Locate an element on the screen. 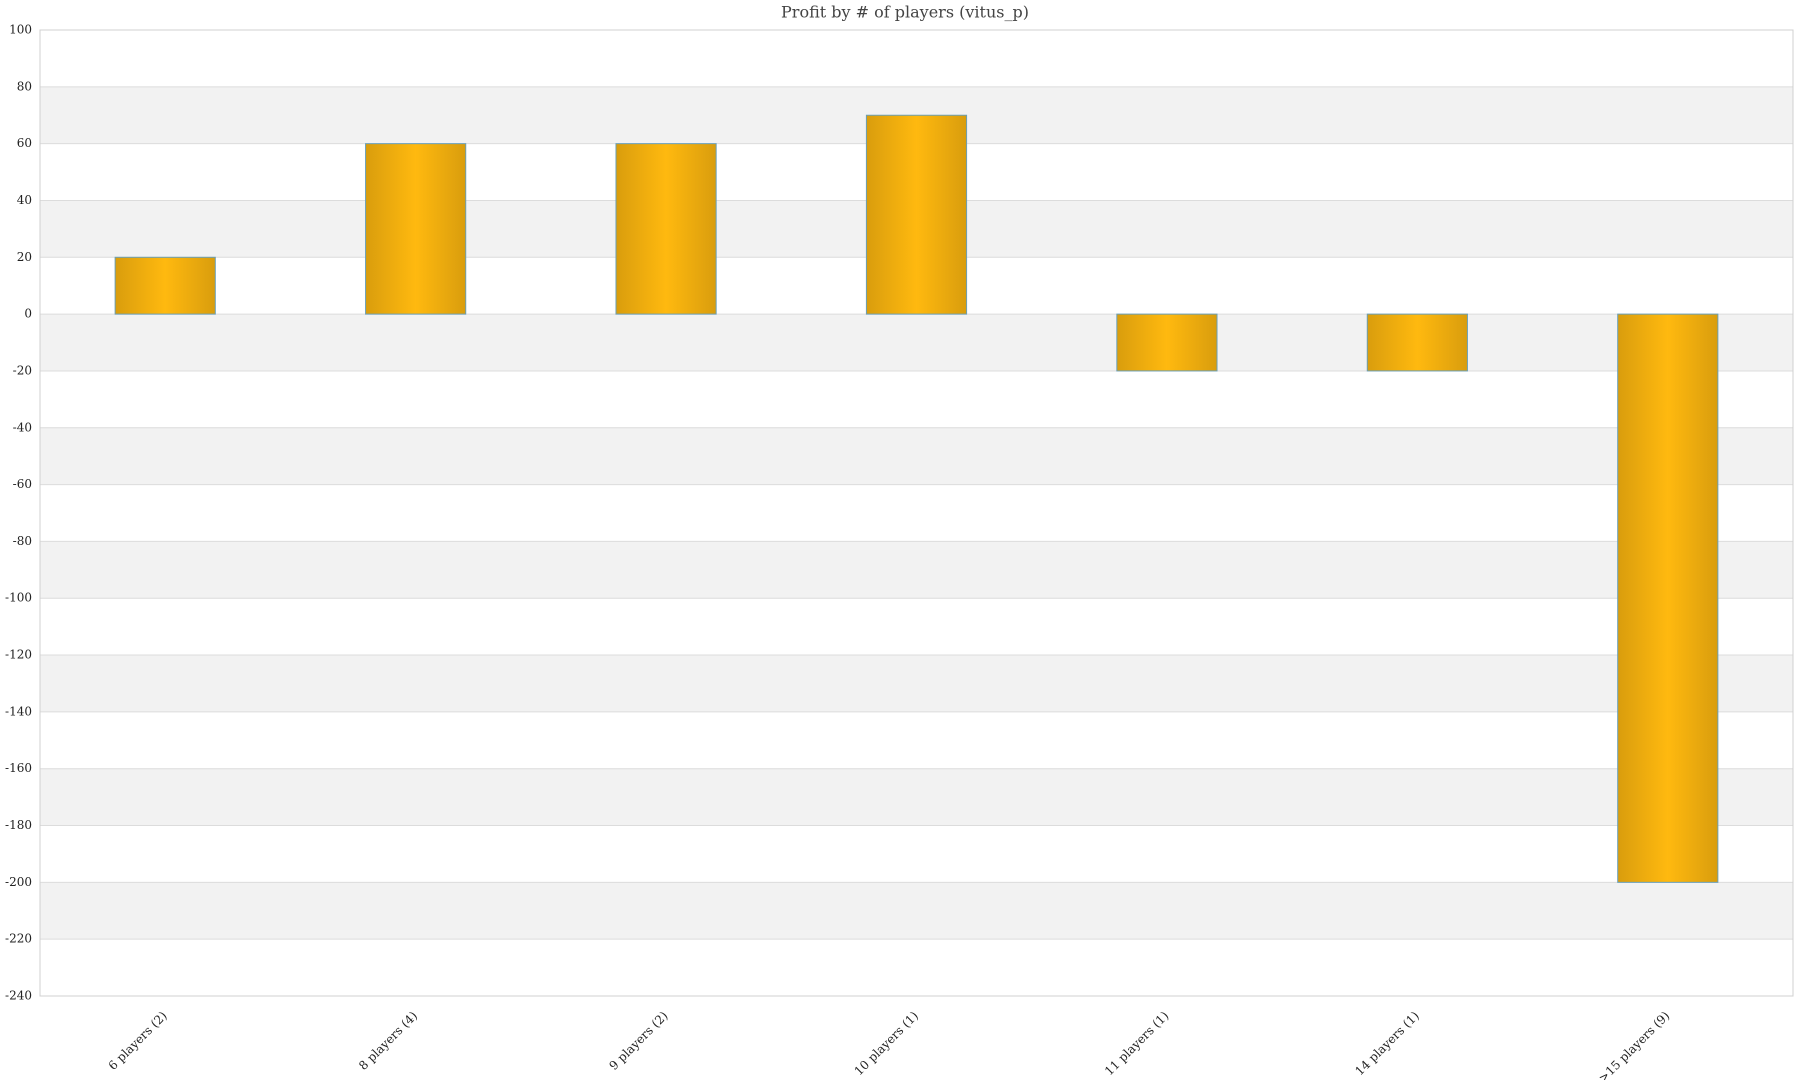 This screenshot has height=1080, width=1800. x-tick-label: 8 players (4) is located at coordinates (388, 1041).